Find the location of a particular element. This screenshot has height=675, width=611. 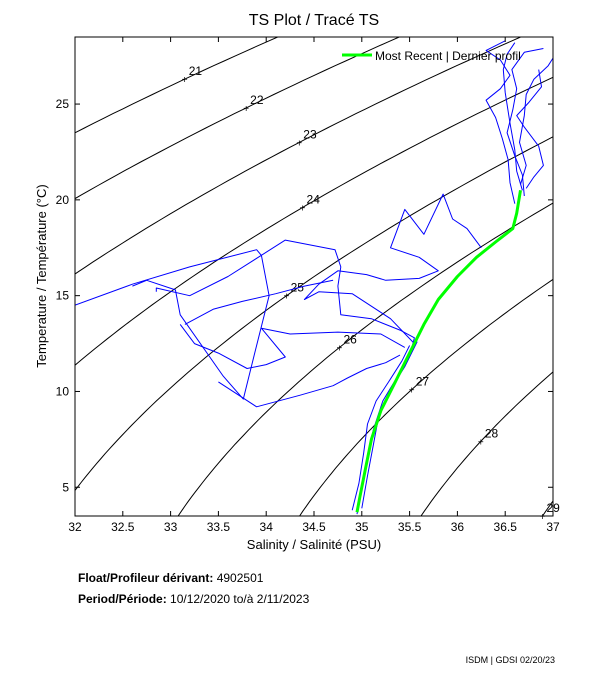

isopycnal-label: 26 is located at coordinates (350, 339).